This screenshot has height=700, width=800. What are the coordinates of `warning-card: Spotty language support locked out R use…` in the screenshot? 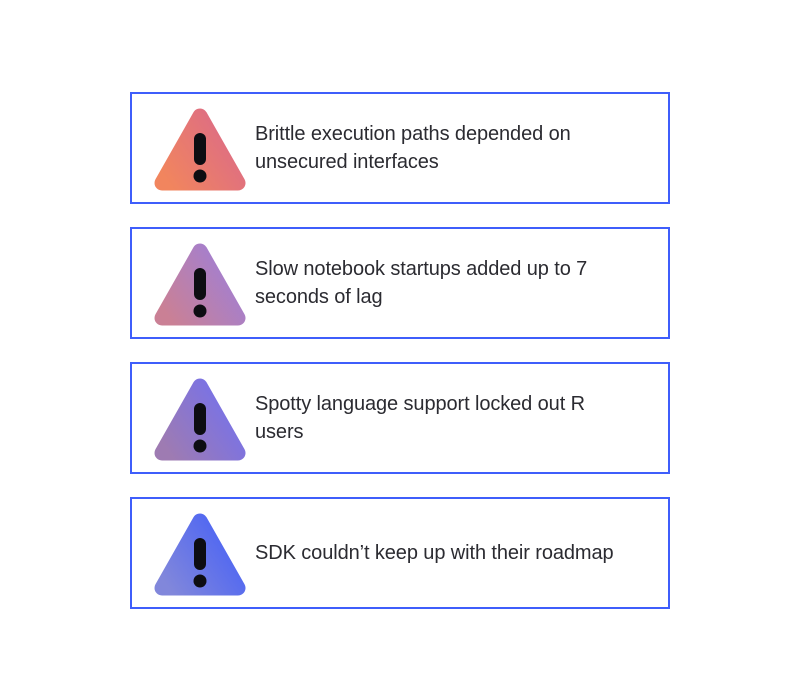 It's located at (400, 418).